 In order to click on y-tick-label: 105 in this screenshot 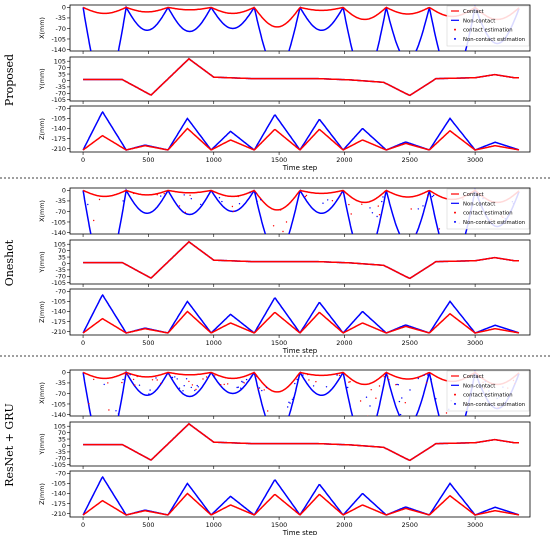, I will do `click(60, 62)`.